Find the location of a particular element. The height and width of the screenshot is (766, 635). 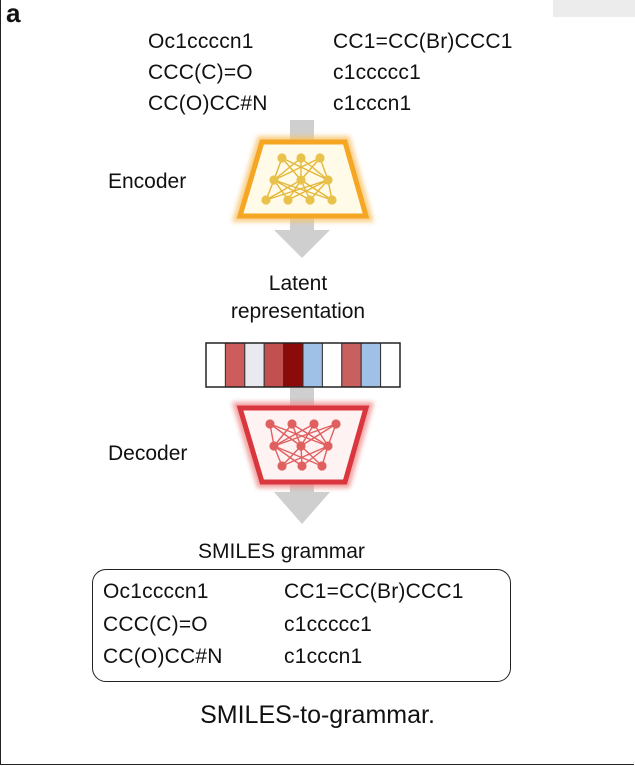

input-smiles-left-3: CC(O)CC#N is located at coordinates (208, 103).